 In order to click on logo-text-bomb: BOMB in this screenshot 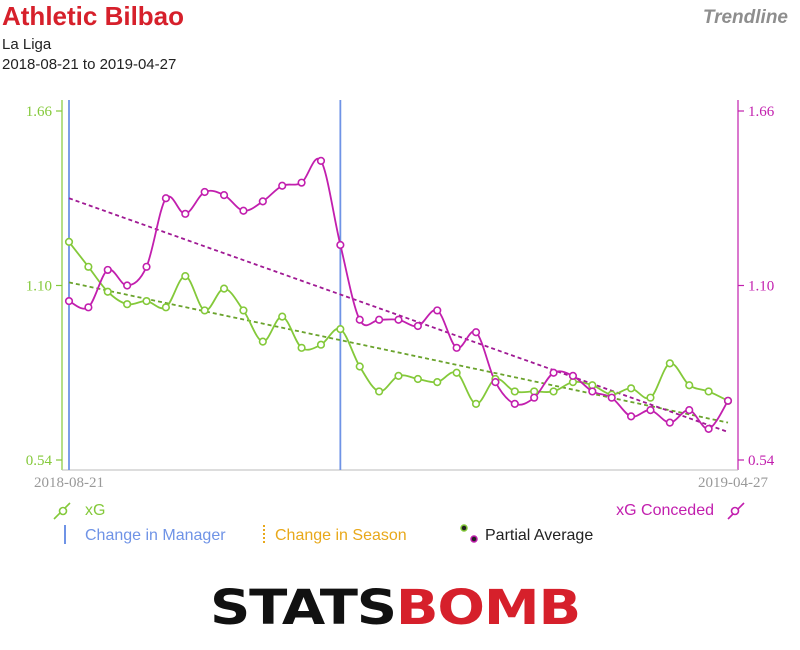, I will do `click(488, 606)`.